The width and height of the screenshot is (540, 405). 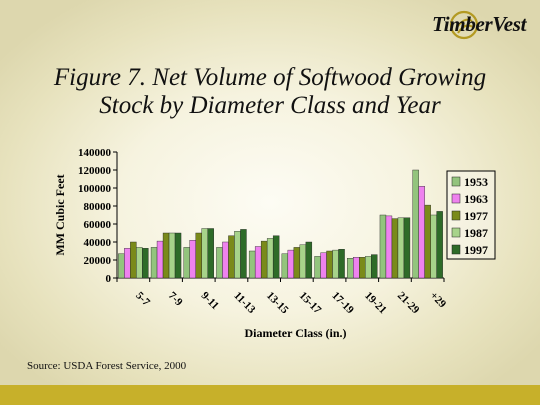 What do you see at coordinates (277, 303) in the screenshot?
I see `x-tick-label: 13-15` at bounding box center [277, 303].